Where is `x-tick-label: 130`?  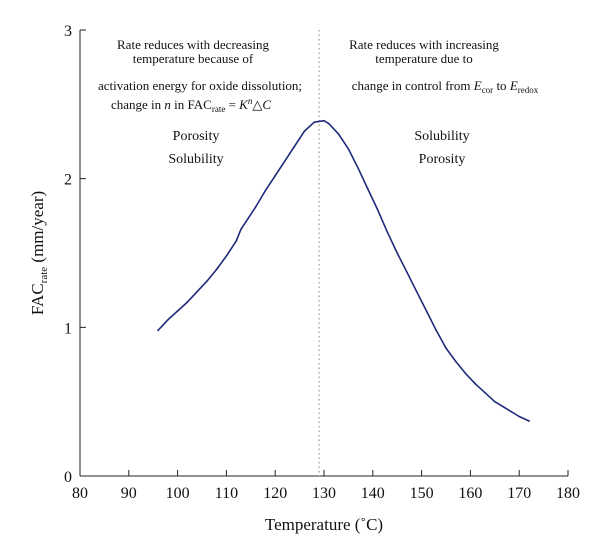 x-tick-label: 130 is located at coordinates (324, 493).